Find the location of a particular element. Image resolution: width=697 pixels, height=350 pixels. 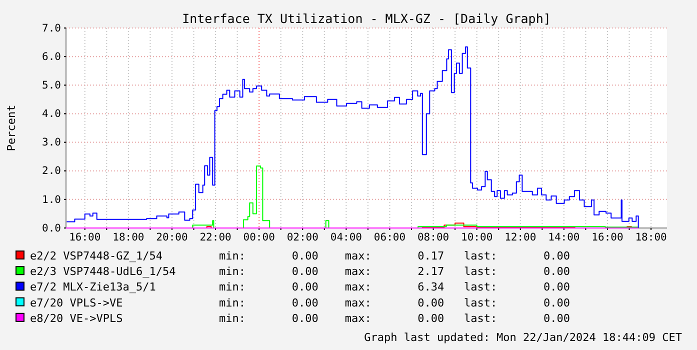

legend-label: e2/2 VSP7448-GZ_1/54 is located at coordinates (96, 256).